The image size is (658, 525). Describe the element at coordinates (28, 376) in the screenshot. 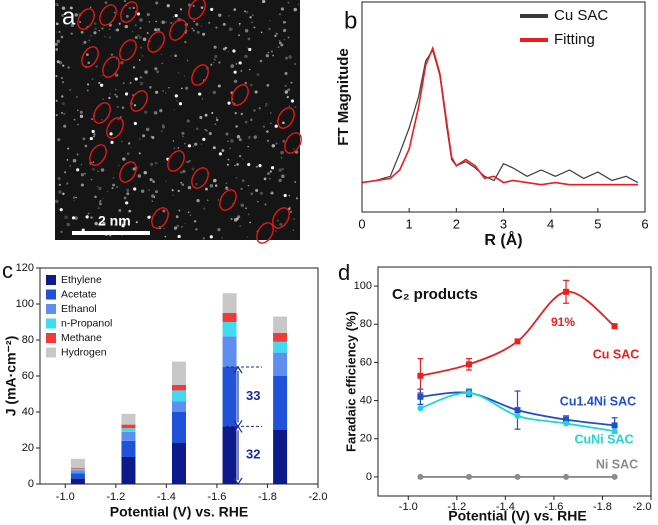

I see `y-tick-label: 60` at that location.